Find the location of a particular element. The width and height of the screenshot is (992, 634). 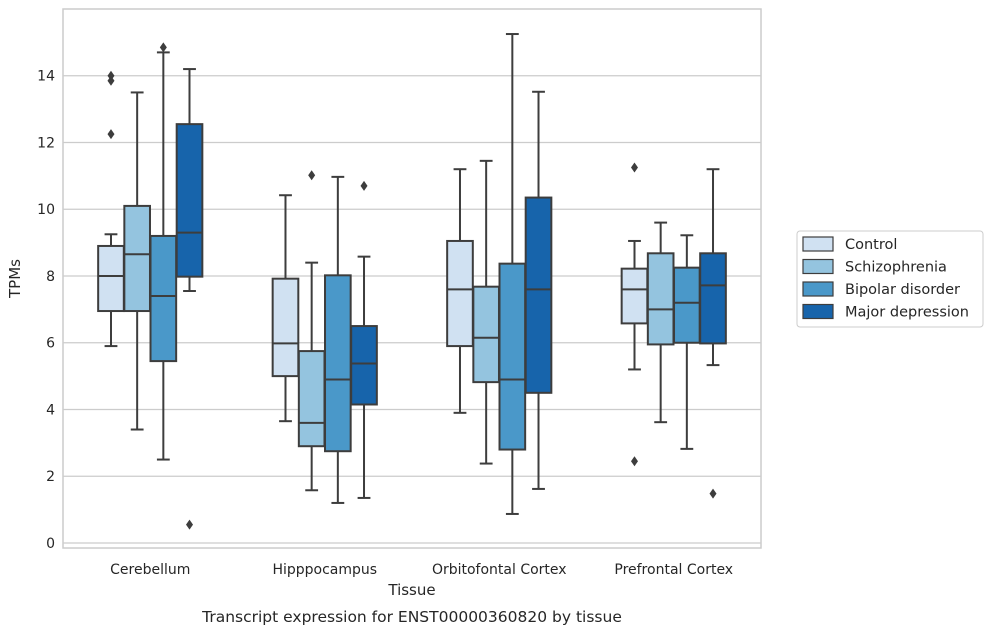

y-tick-label: 6 is located at coordinates (50, 344).